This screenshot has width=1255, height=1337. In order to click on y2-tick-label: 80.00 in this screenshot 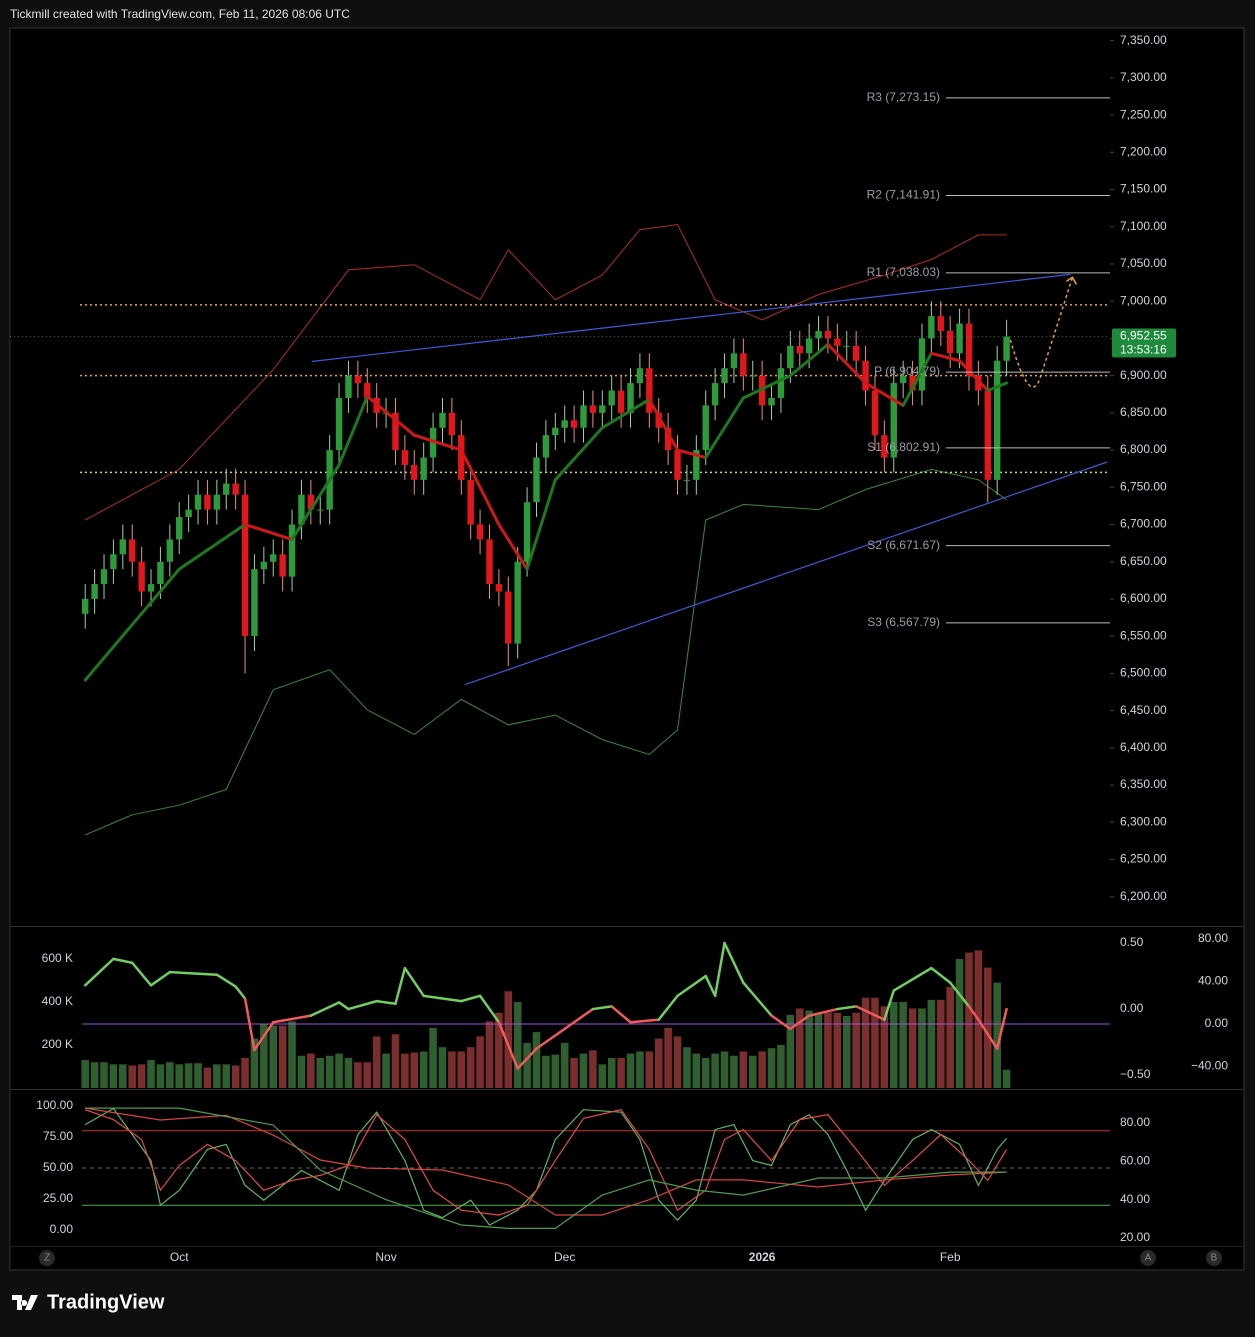, I will do `click(1135, 1122)`.